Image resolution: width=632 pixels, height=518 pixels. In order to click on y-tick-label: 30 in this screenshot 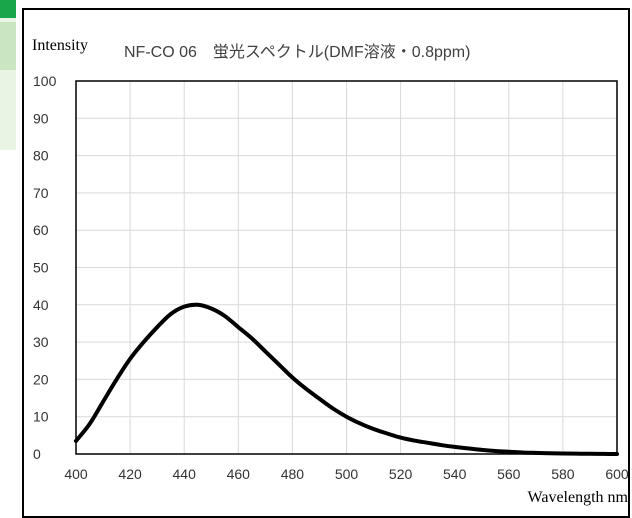, I will do `click(41, 342)`.